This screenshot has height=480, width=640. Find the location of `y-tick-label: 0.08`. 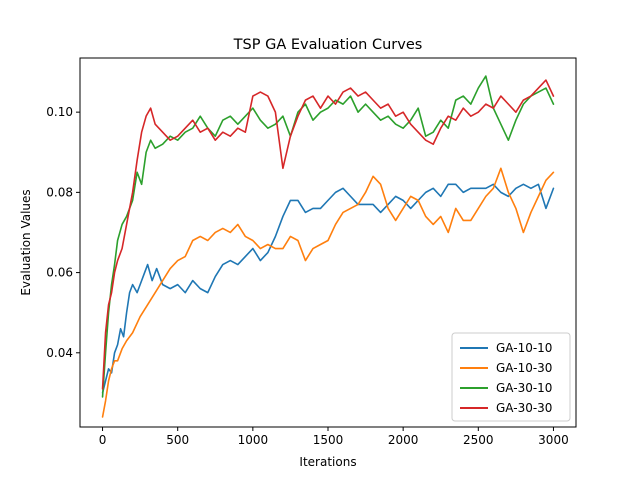

y-tick-label: 0.08 is located at coordinates (59, 192).